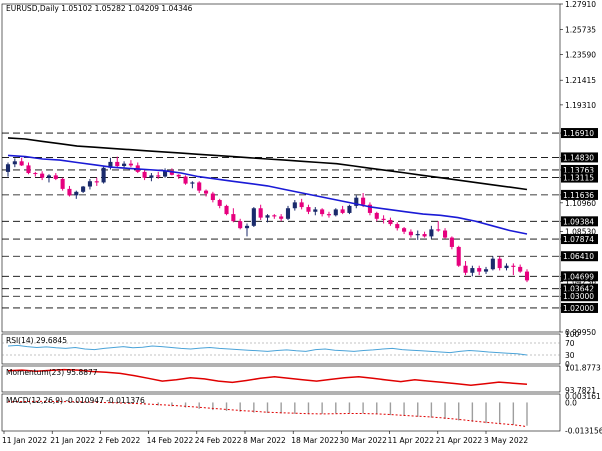  I want to click on level-tag-label: 1.11636, so click(578, 195).